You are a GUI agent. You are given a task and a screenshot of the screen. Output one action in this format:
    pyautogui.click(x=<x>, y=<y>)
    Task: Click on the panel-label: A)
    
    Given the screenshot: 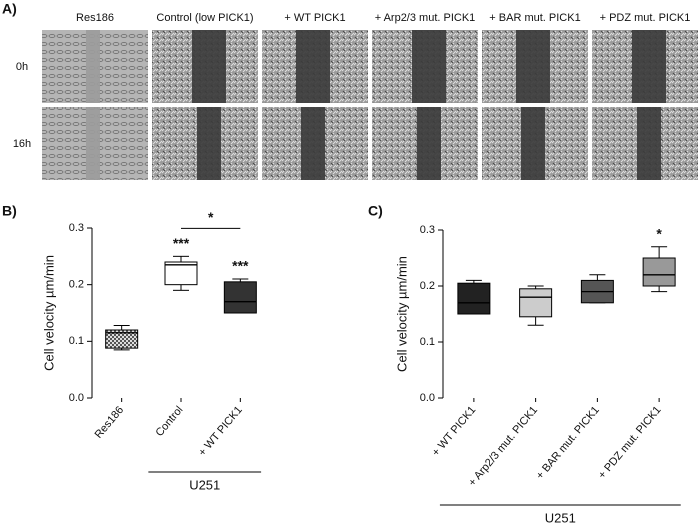 What is the action you would take?
    pyautogui.click(x=9, y=9)
    